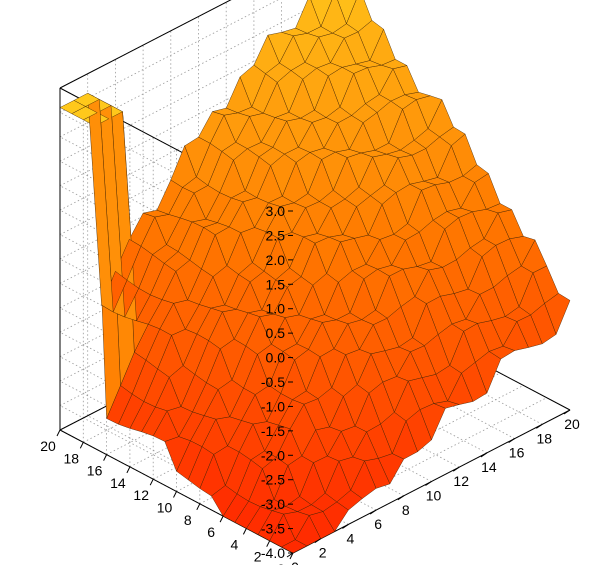 This screenshot has width=593, height=565. What do you see at coordinates (258, 557) in the screenshot?
I see `y-tick-label: 2` at bounding box center [258, 557].